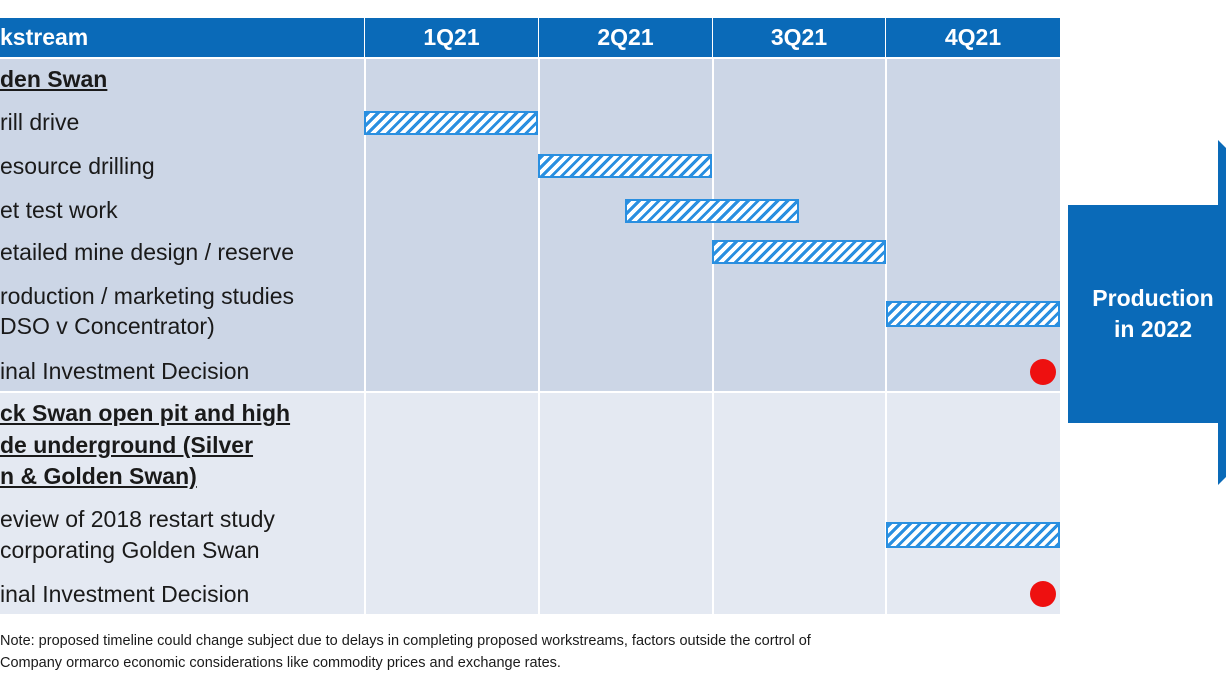 The image size is (1226, 690). I want to click on header-quarter-2: 2Q21, so click(625, 37).